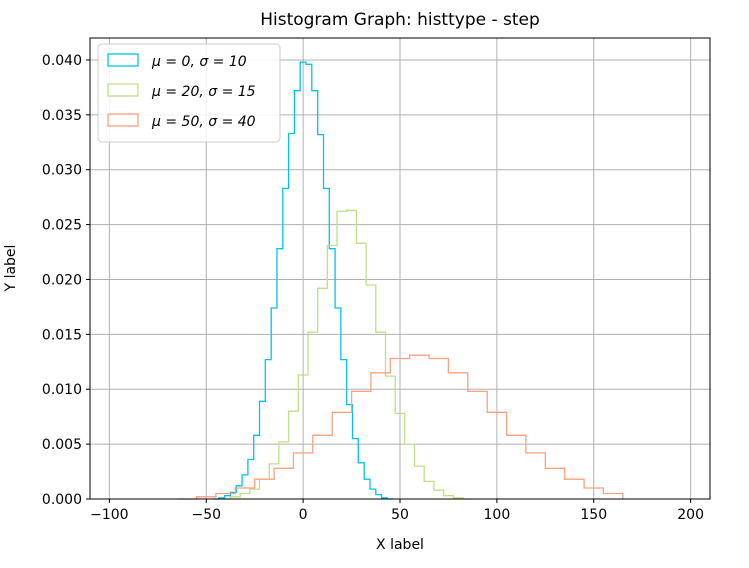  I want to click on y-tick-label: 0.040, so click(62, 61).